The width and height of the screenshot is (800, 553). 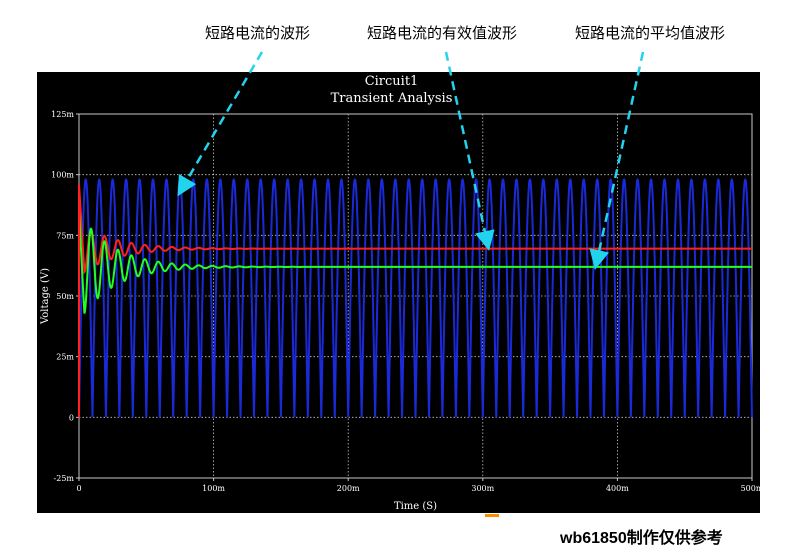 What do you see at coordinates (213, 488) in the screenshot?
I see `x-tick-label: 100m` at bounding box center [213, 488].